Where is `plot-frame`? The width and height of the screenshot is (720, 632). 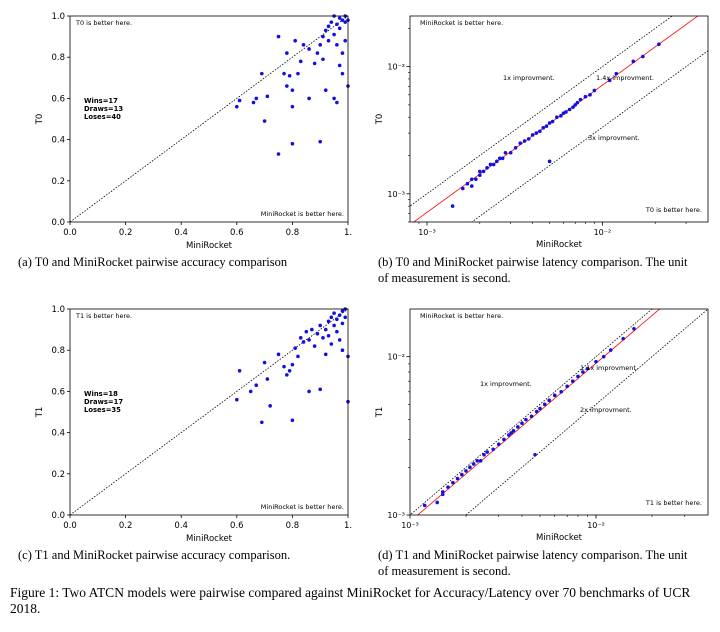
plot-frame is located at coordinates (559, 412).